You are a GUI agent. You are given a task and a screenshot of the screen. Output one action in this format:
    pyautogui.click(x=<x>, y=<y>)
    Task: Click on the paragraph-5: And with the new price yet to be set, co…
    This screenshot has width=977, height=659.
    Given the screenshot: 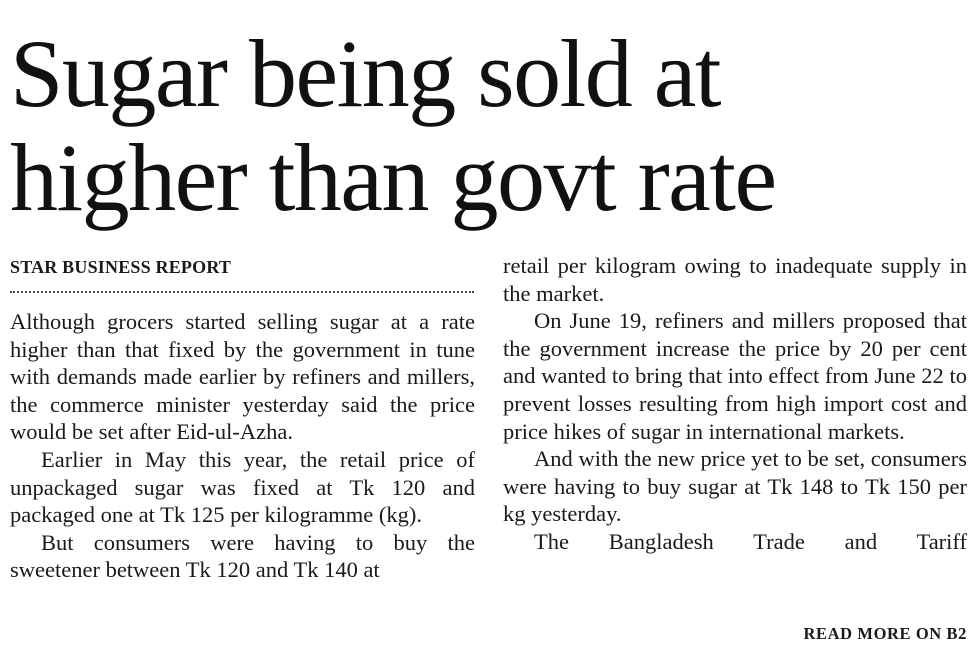 What is the action you would take?
    pyautogui.click(x=735, y=486)
    